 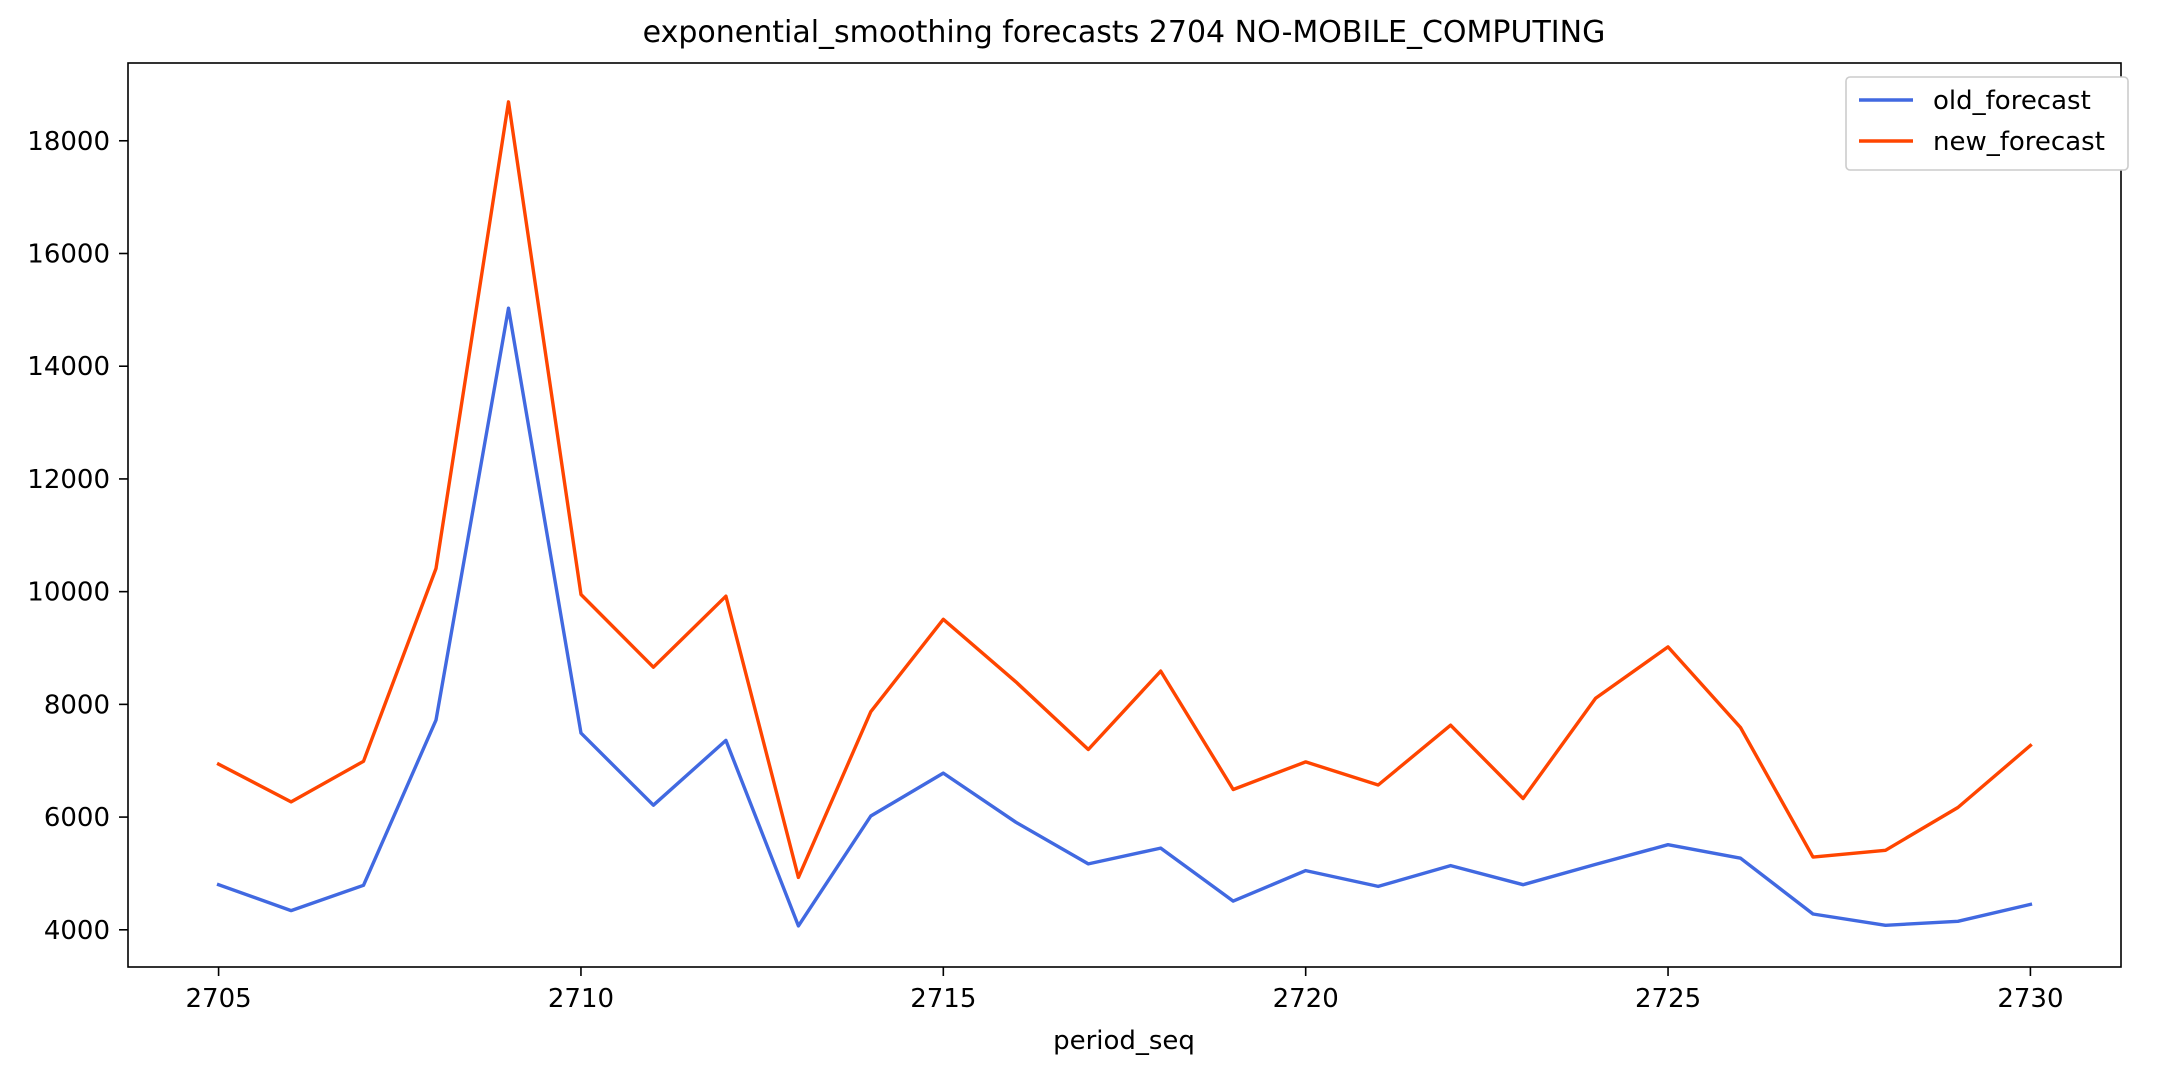 What do you see at coordinates (77, 705) in the screenshot?
I see `y-tick-label: 8000` at bounding box center [77, 705].